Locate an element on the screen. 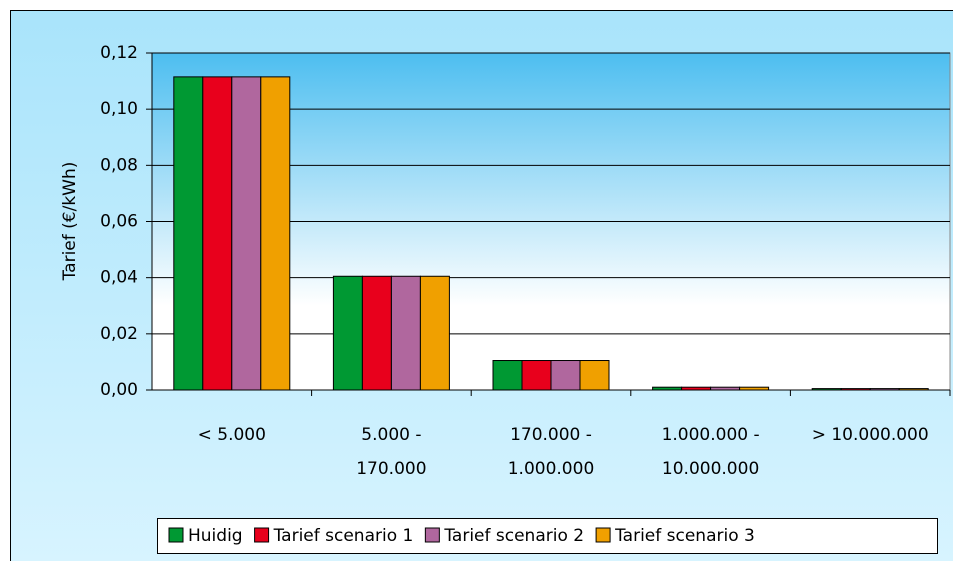  y-tick-label: 0,00 is located at coordinates (119, 390).